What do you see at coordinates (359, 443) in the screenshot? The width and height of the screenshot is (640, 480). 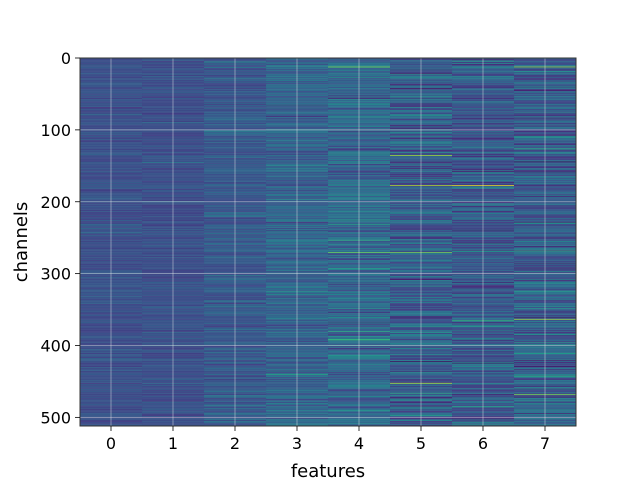 I see `x-tick-label: 4` at bounding box center [359, 443].